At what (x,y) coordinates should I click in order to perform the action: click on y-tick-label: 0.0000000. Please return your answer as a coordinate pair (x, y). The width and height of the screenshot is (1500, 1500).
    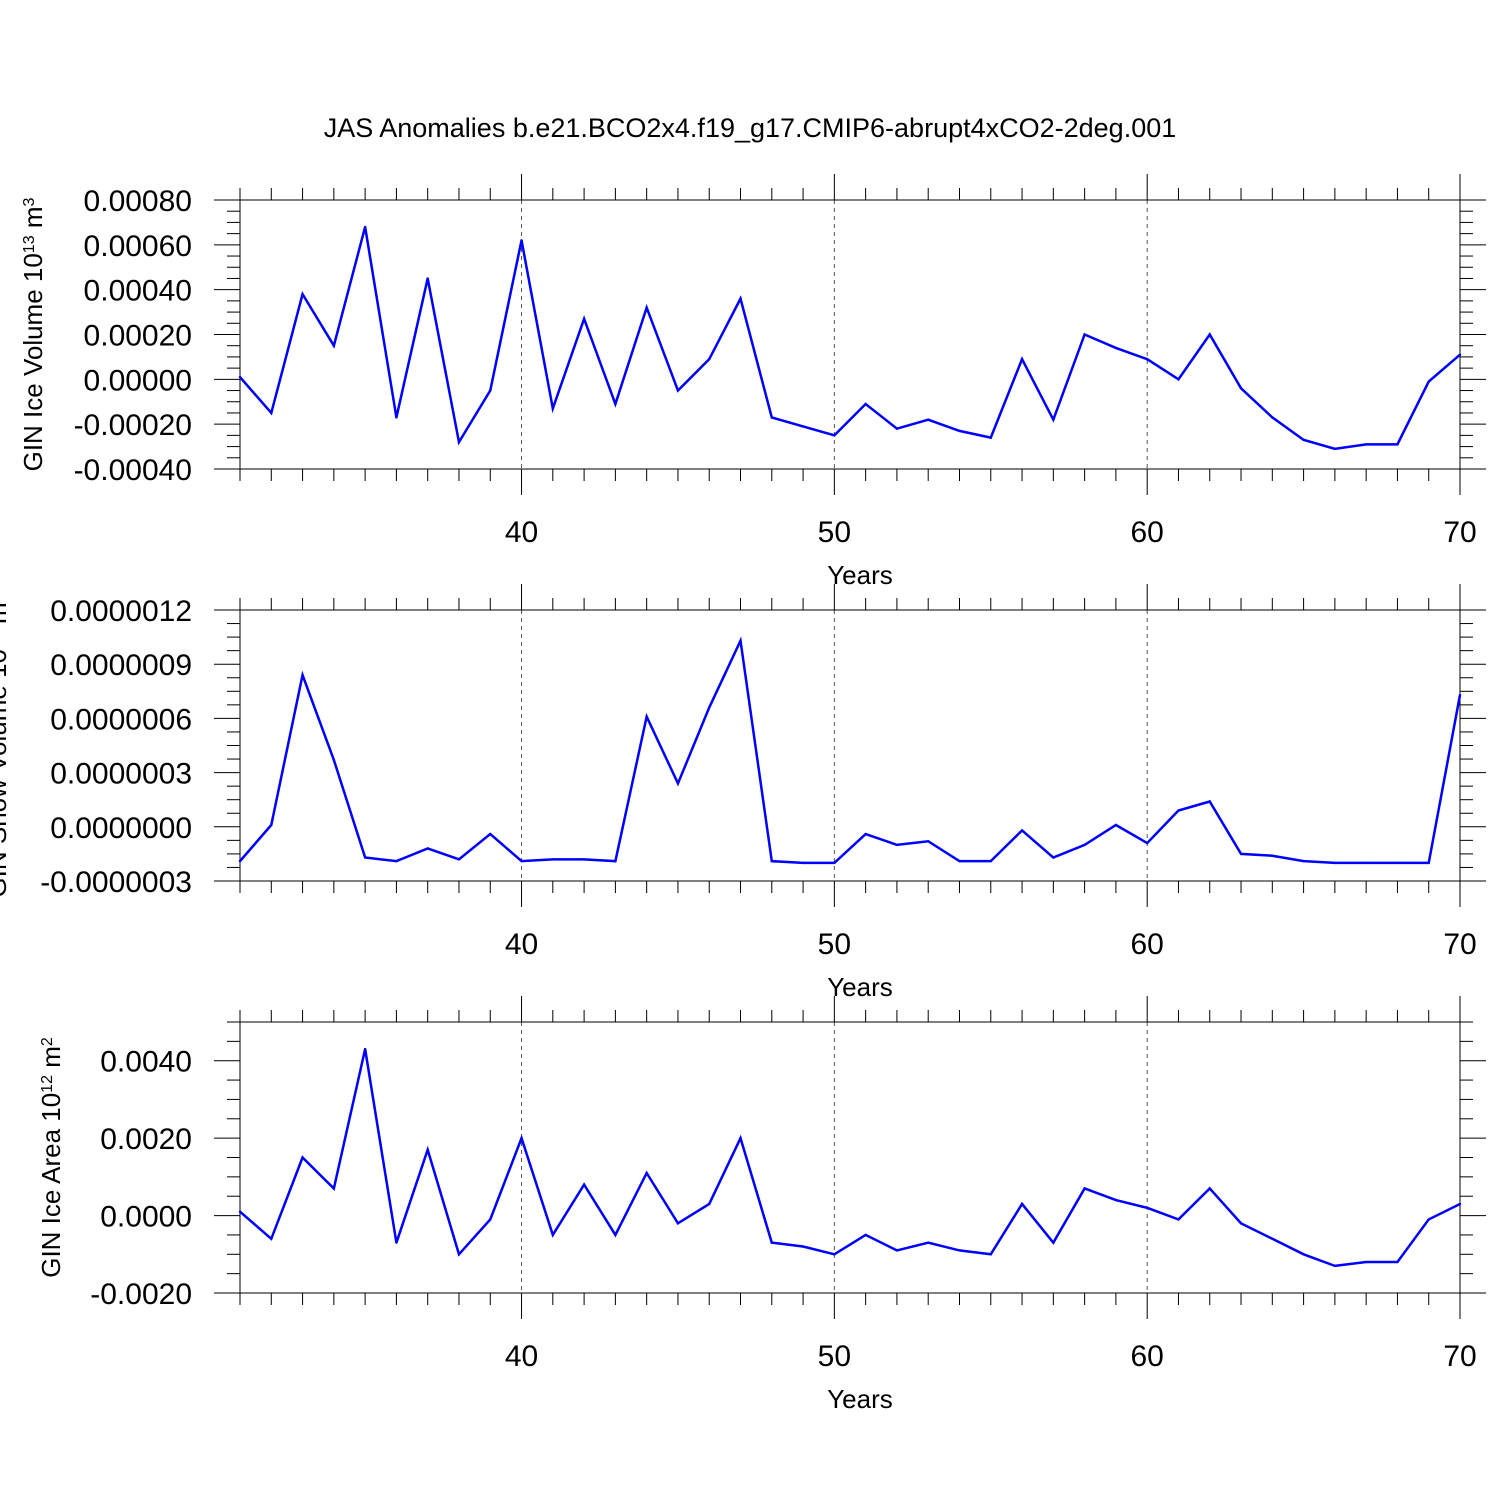
    Looking at the image, I should click on (121, 828).